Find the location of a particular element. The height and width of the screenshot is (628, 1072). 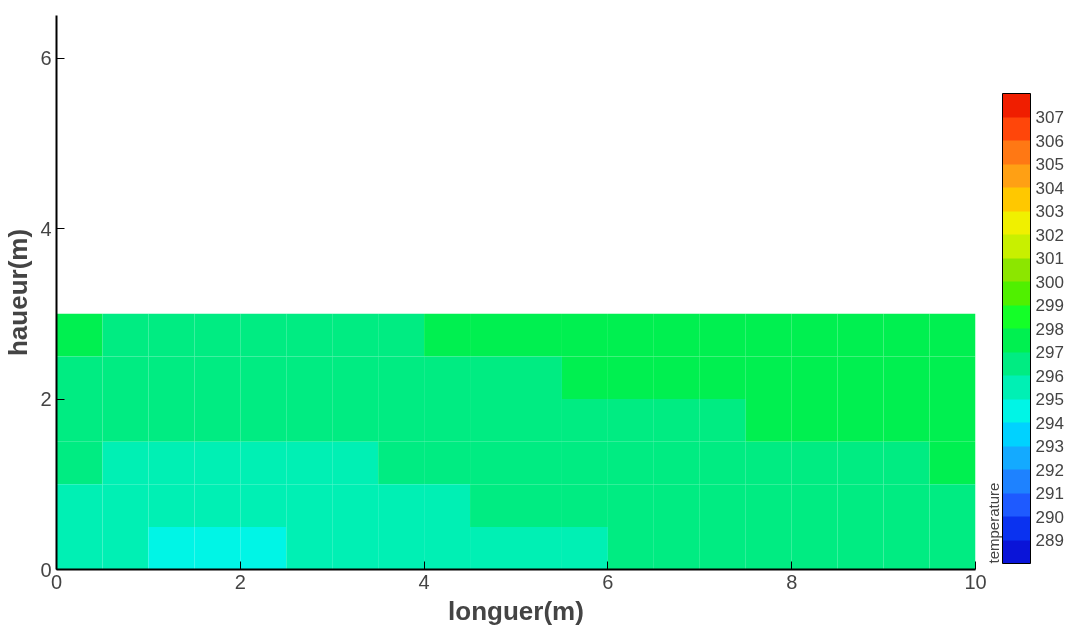

color-bar-label: 289 is located at coordinates (1049, 540).